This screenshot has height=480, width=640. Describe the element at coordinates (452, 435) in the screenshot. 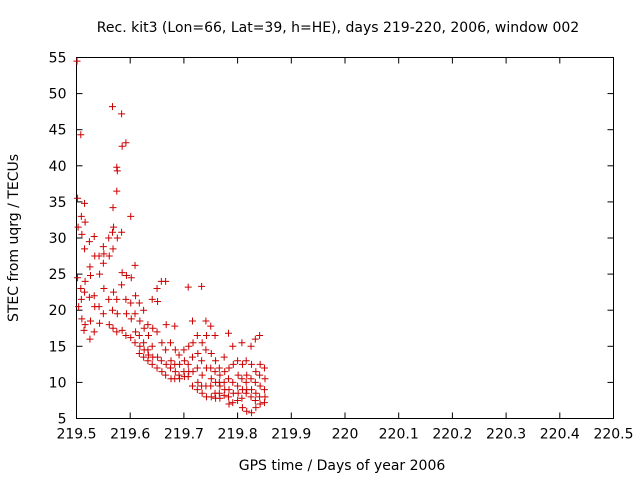

I see `x-tick-label: 220.2` at that location.